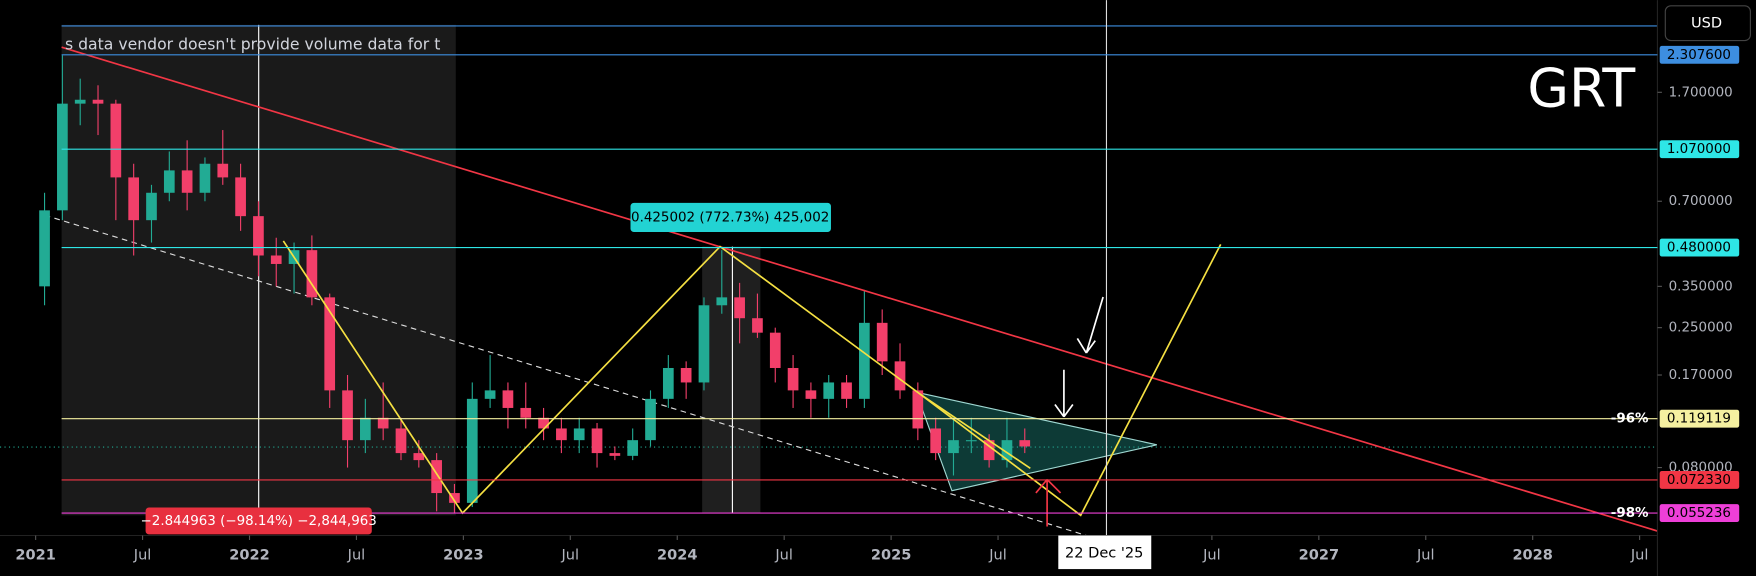 This screenshot has width=1756, height=576. What do you see at coordinates (1701, 286) in the screenshot?
I see `y-tick-label: 0.350000` at bounding box center [1701, 286].